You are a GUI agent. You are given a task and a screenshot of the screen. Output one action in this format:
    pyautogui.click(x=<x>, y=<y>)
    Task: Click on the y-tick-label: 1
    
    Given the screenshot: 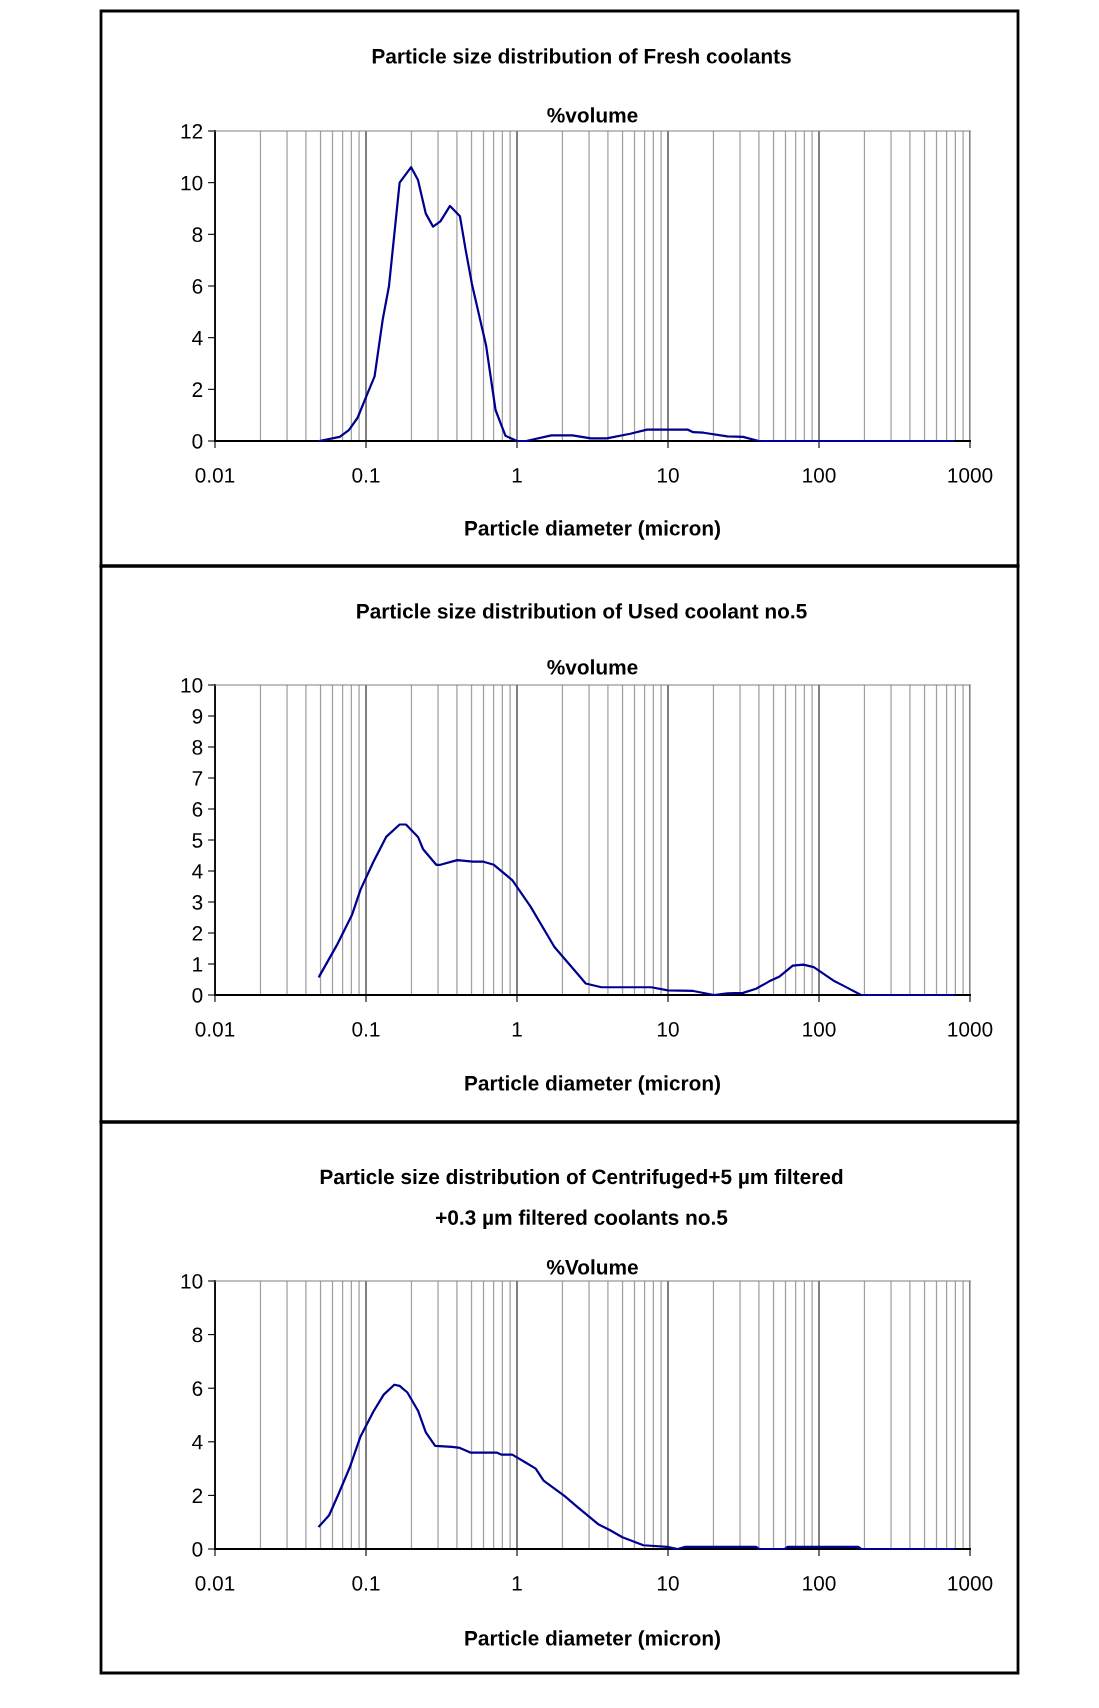 What is the action you would take?
    pyautogui.click(x=198, y=964)
    